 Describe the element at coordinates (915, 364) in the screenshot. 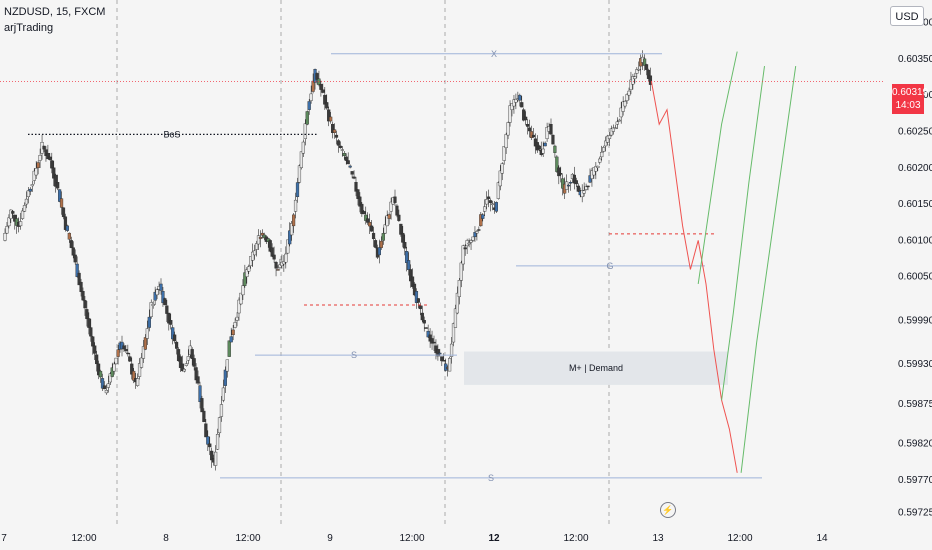

I see `price-tick-label: 0.59930` at that location.